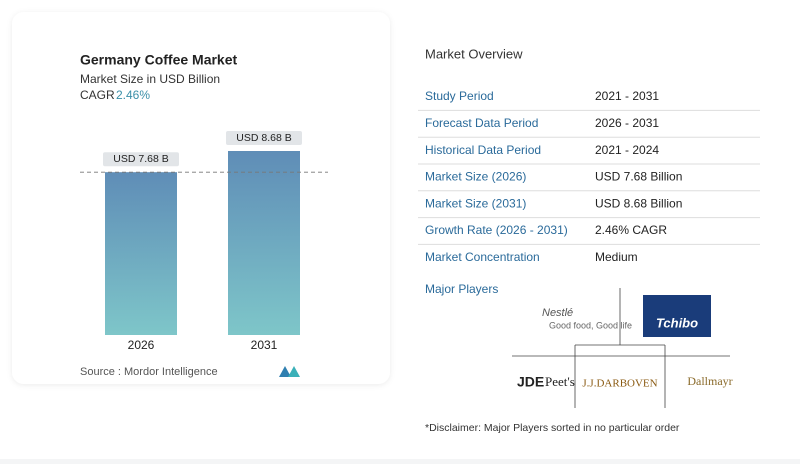 This screenshot has height=464, width=800. I want to click on player: Dallmayr, so click(709, 381).